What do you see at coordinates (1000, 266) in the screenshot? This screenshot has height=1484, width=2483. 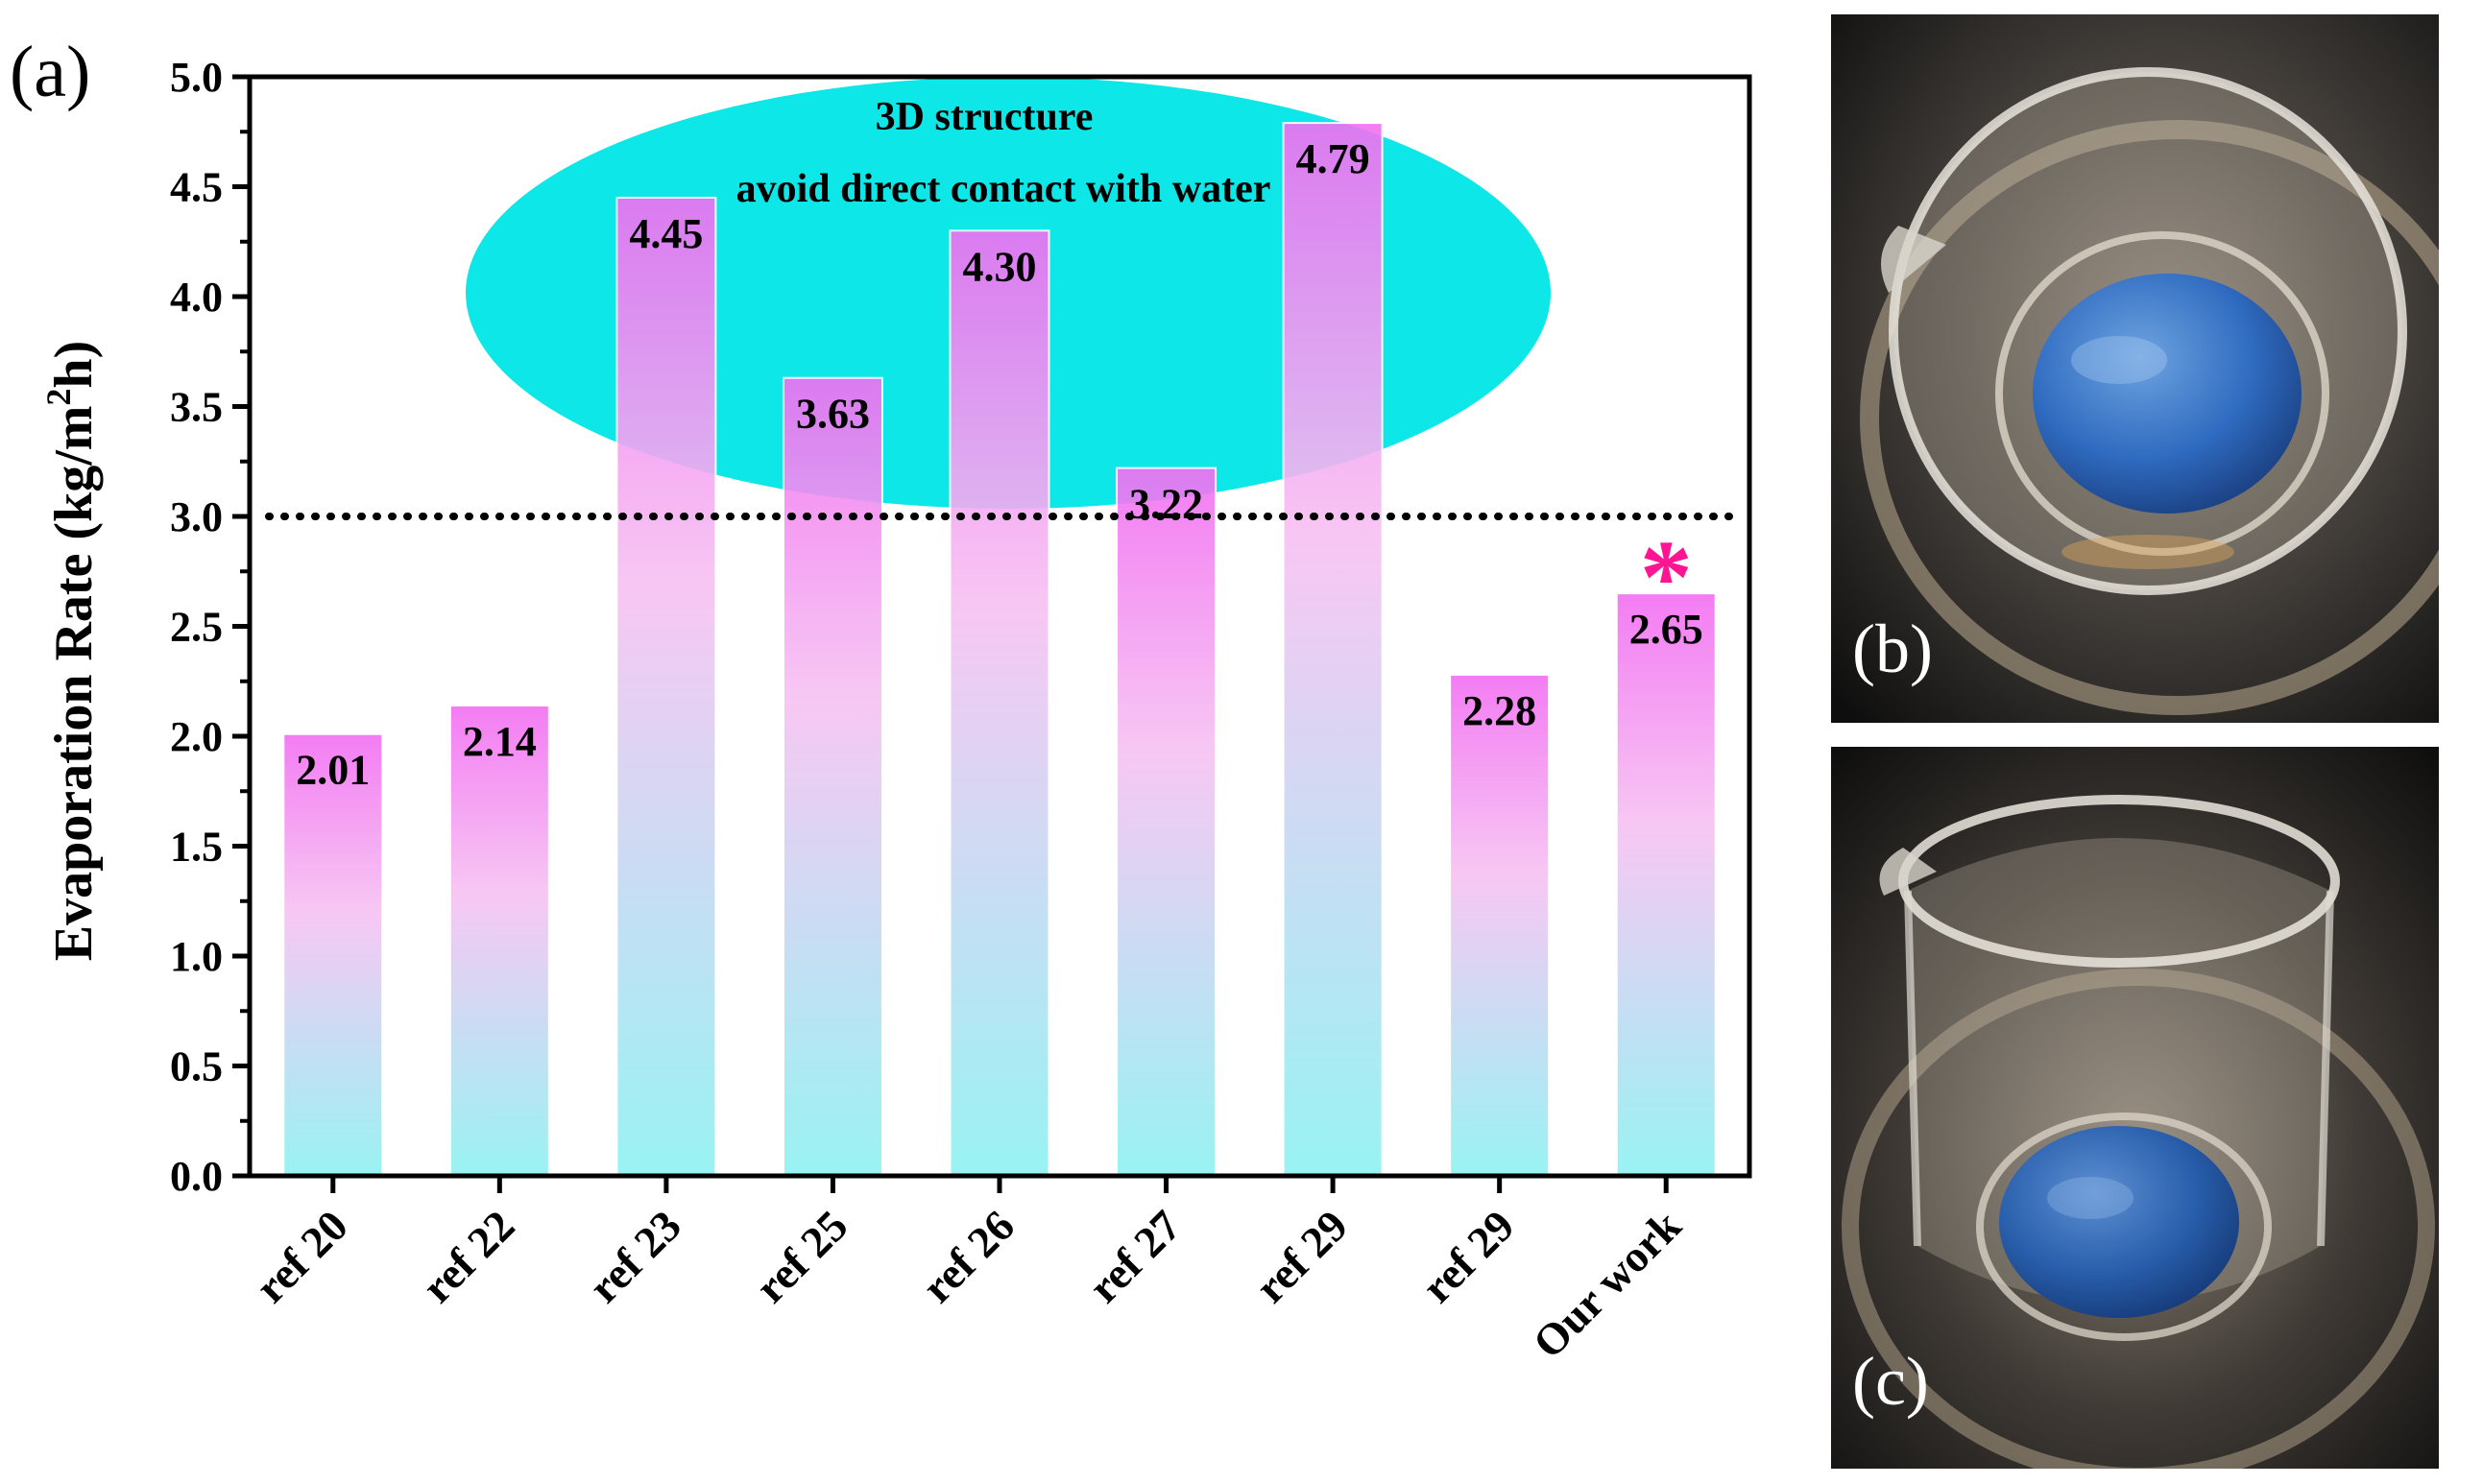 I see `value-label-4: 4.30` at bounding box center [1000, 266].